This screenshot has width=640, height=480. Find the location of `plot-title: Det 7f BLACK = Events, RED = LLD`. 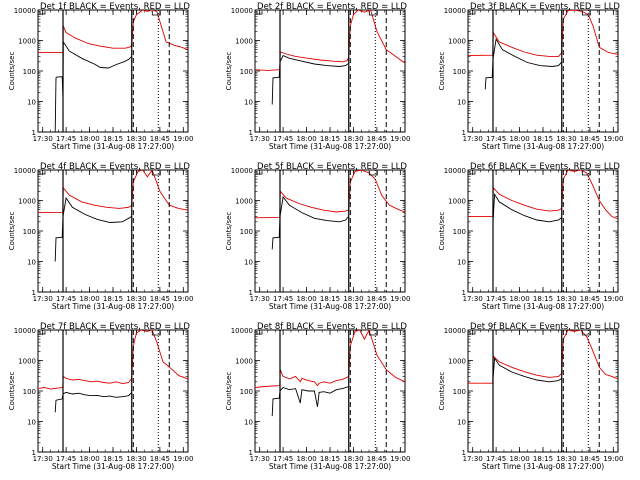

plot-title: Det 7f BLACK = Events, RED = LLD is located at coordinates (115, 327).